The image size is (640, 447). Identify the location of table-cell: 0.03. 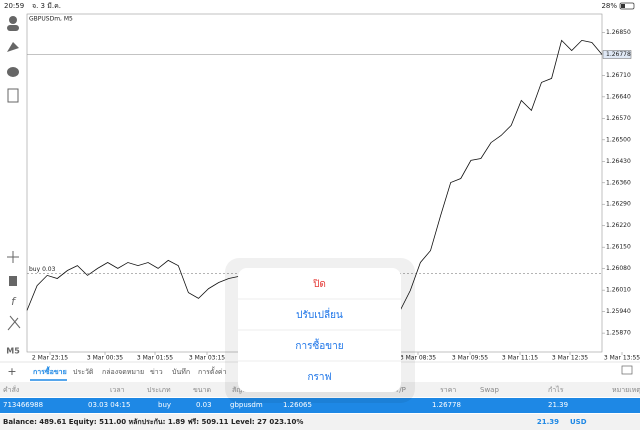
(204, 405).